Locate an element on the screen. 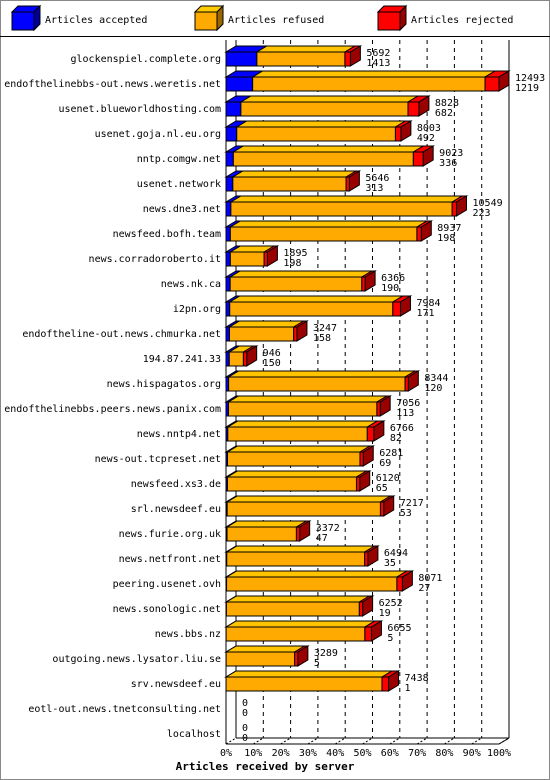  y-tick-label: news.hispagatos.org is located at coordinates (164, 384).